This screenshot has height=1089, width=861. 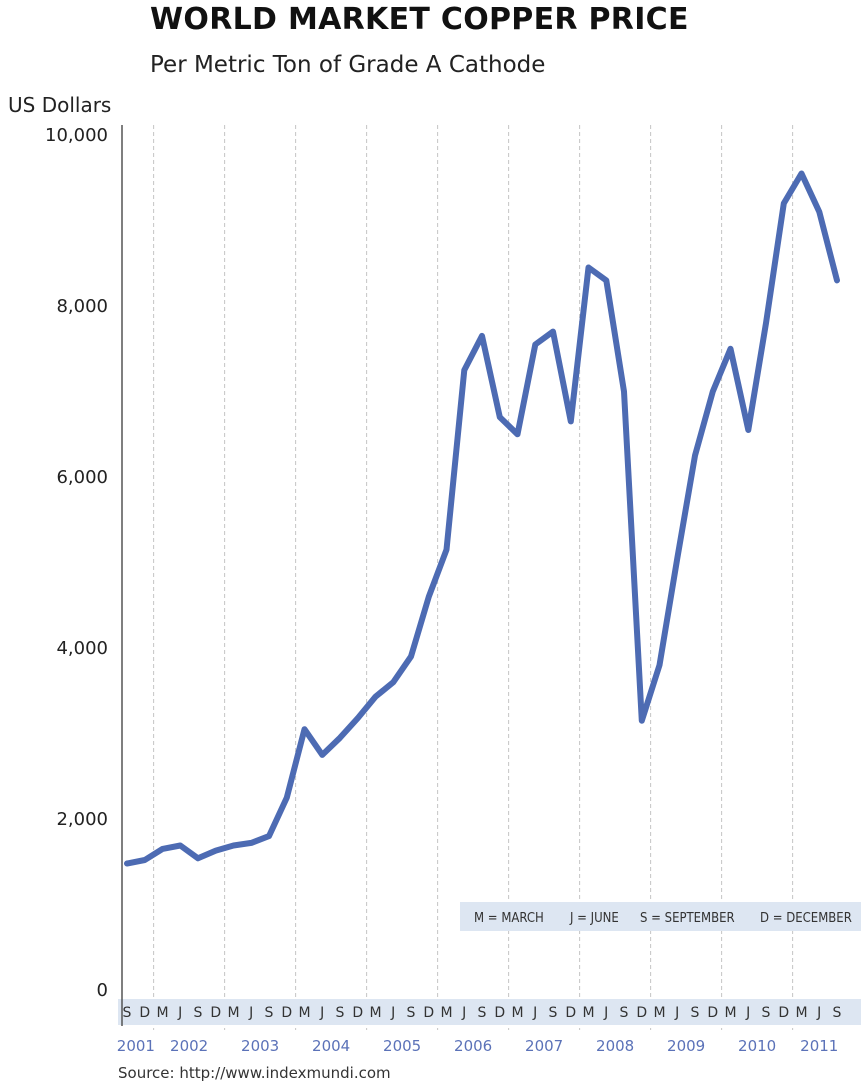 I want to click on y-tick-label: 4,000, so click(x=82, y=648).